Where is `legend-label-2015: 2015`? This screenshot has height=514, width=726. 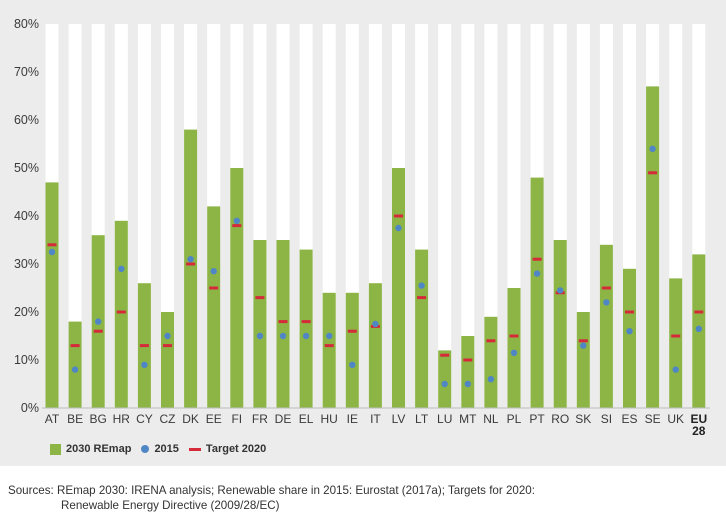 legend-label-2015: 2015 is located at coordinates (166, 449).